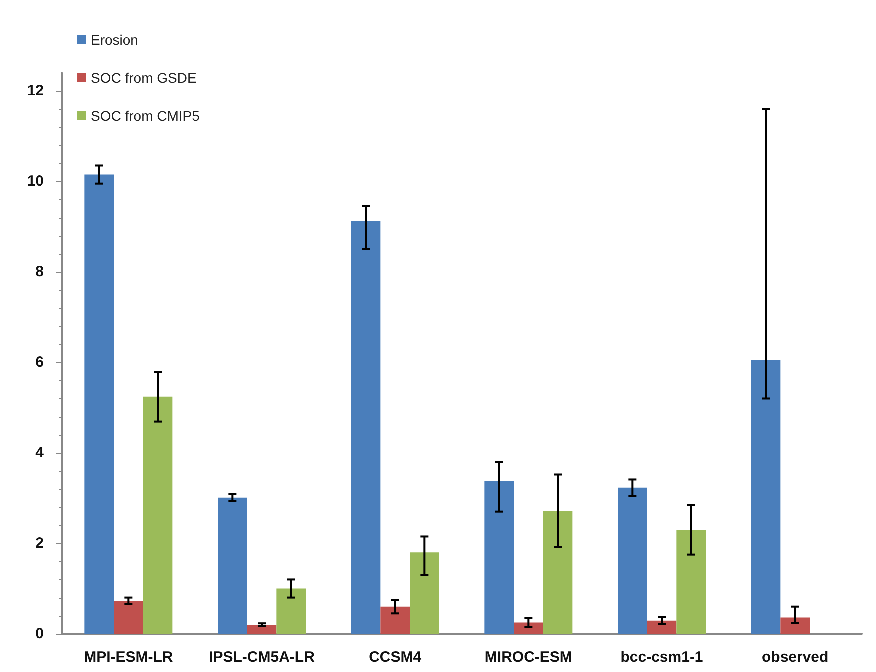  What do you see at coordinates (40, 634) in the screenshot?
I see `y-tick-label: 0` at bounding box center [40, 634].